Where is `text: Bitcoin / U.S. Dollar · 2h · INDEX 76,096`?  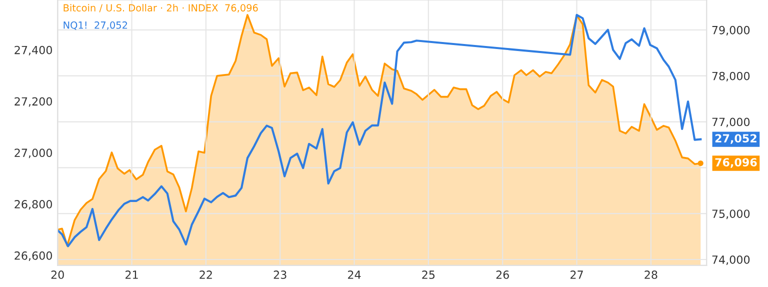
text: Bitcoin / U.S. Dollar · 2h · INDEX 76,096 is located at coordinates (161, 8).